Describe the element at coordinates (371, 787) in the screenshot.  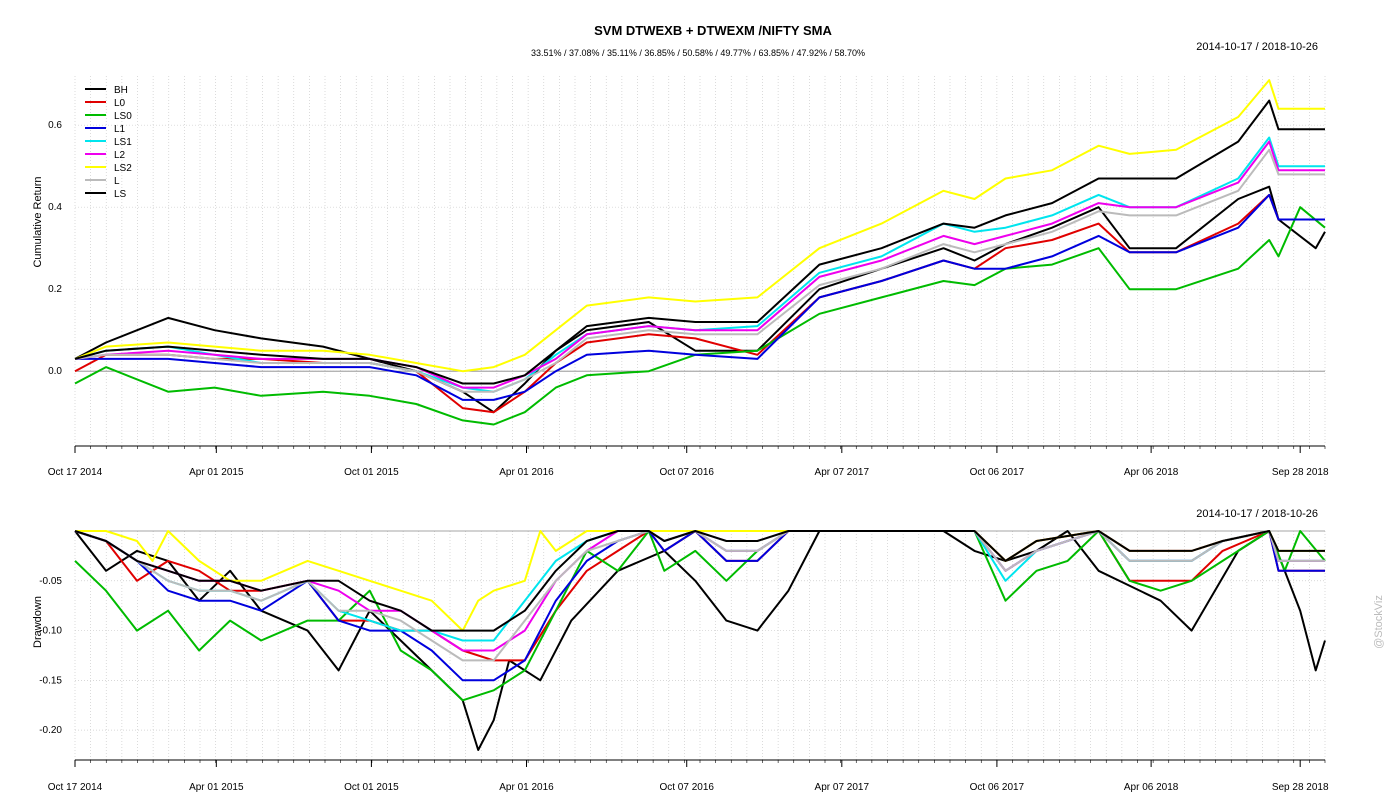
I see `bottom-xtick-label: Oct 01 2015` at that location.